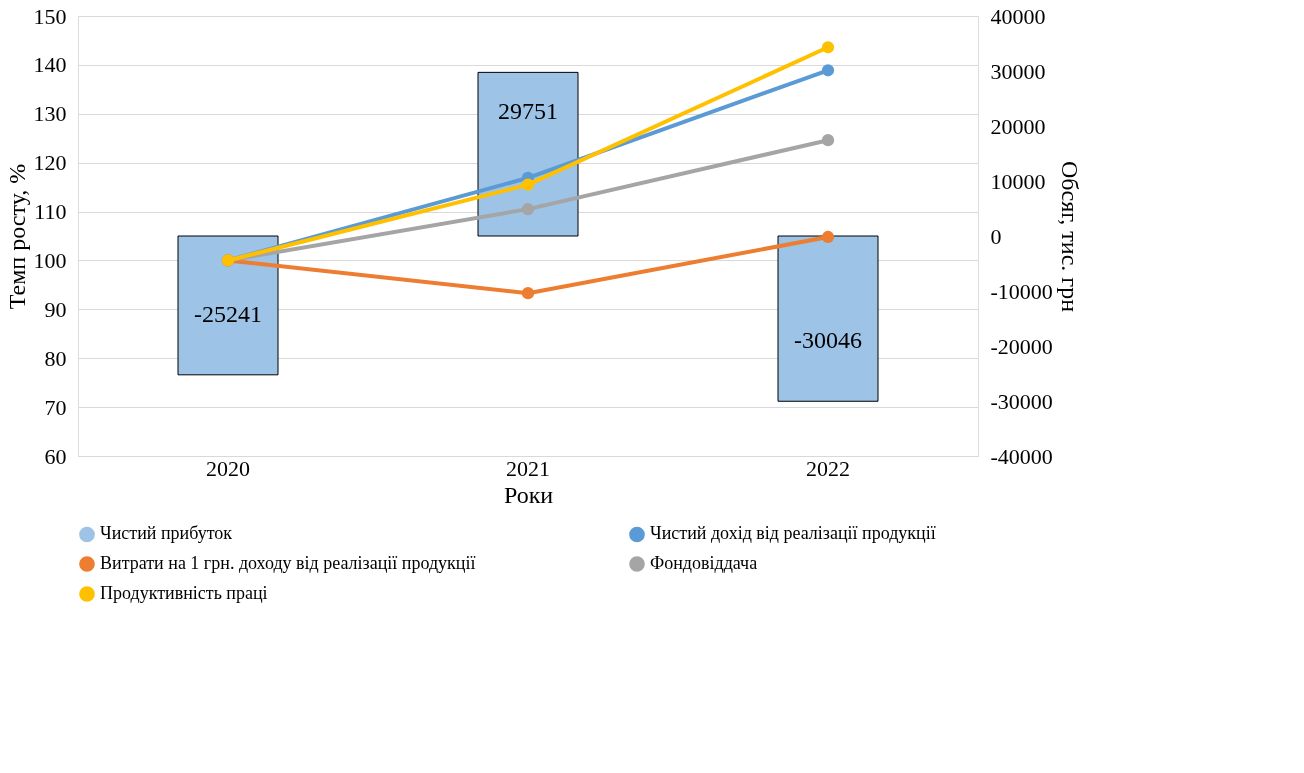 The image size is (1304, 773). Describe the element at coordinates (50, 114) in the screenshot. I see `y-tick-label: 130` at that location.